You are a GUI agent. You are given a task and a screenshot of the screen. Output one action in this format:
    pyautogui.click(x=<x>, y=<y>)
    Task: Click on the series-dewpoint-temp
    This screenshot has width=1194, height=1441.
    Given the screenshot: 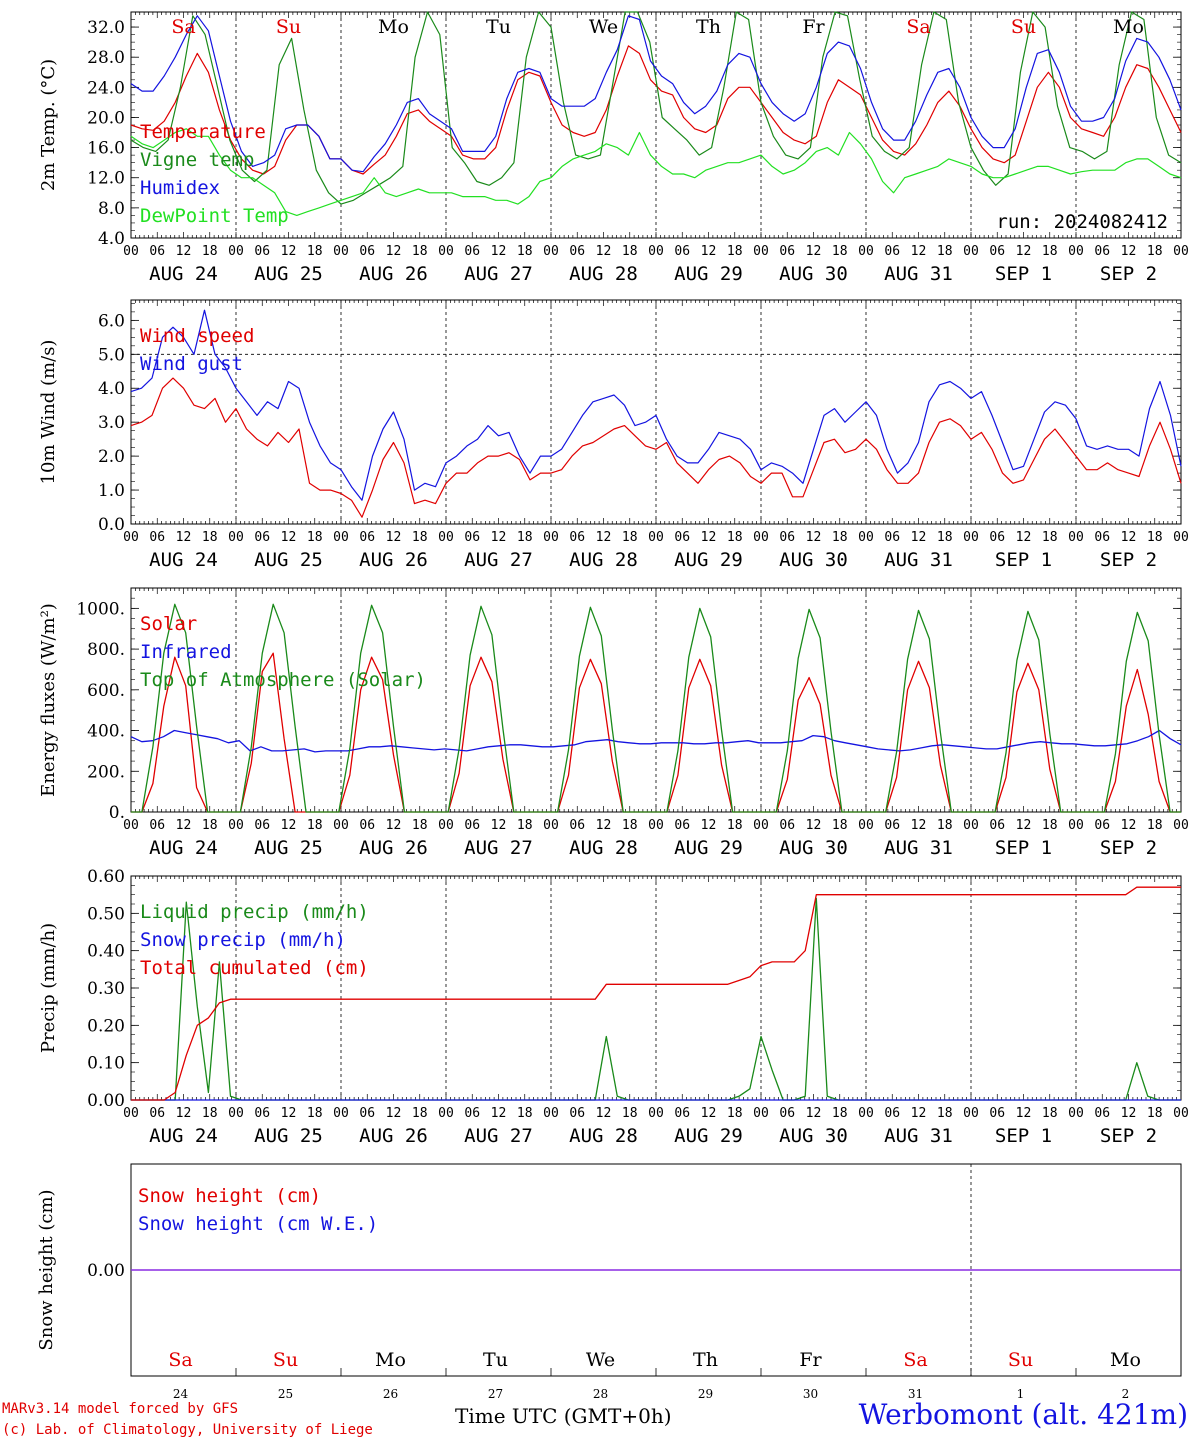 What is the action you would take?
    pyautogui.click(x=656, y=172)
    